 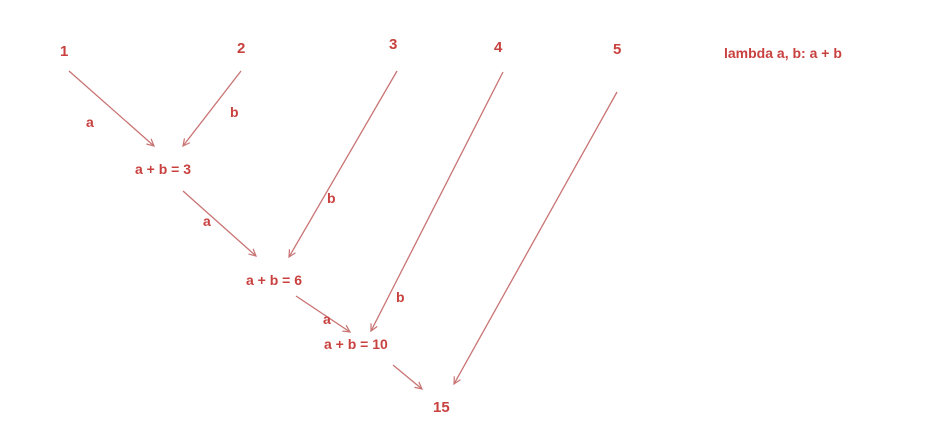 What do you see at coordinates (241, 48) in the screenshot?
I see `input-2: 2` at bounding box center [241, 48].